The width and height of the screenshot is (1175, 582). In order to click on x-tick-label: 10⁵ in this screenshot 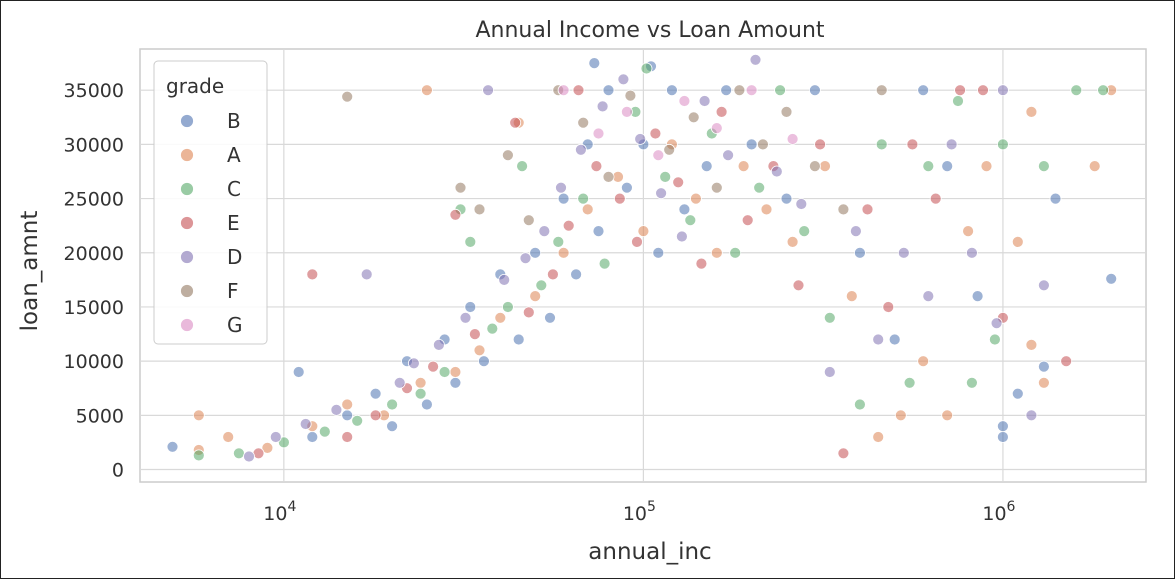, I will do `click(639, 512)`.